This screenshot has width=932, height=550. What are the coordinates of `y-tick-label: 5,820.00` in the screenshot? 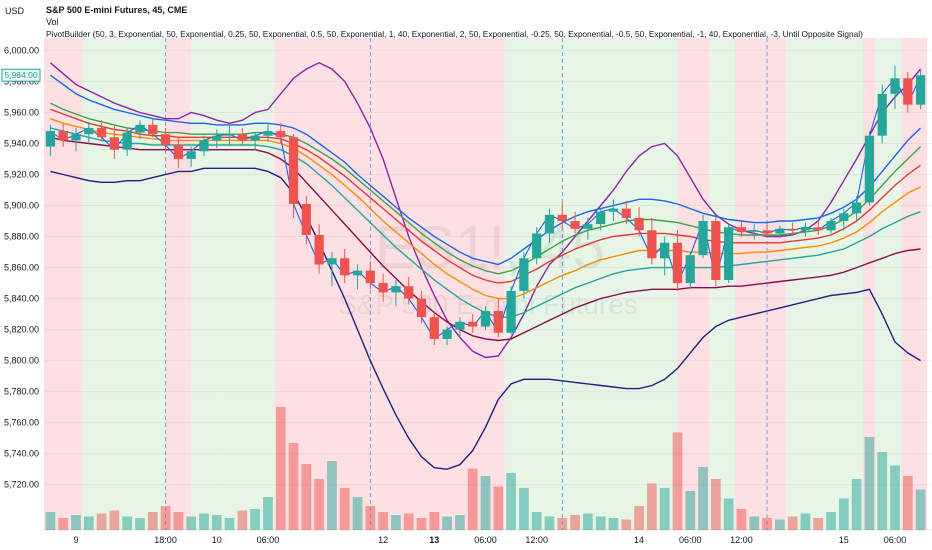 It's located at (21, 330).